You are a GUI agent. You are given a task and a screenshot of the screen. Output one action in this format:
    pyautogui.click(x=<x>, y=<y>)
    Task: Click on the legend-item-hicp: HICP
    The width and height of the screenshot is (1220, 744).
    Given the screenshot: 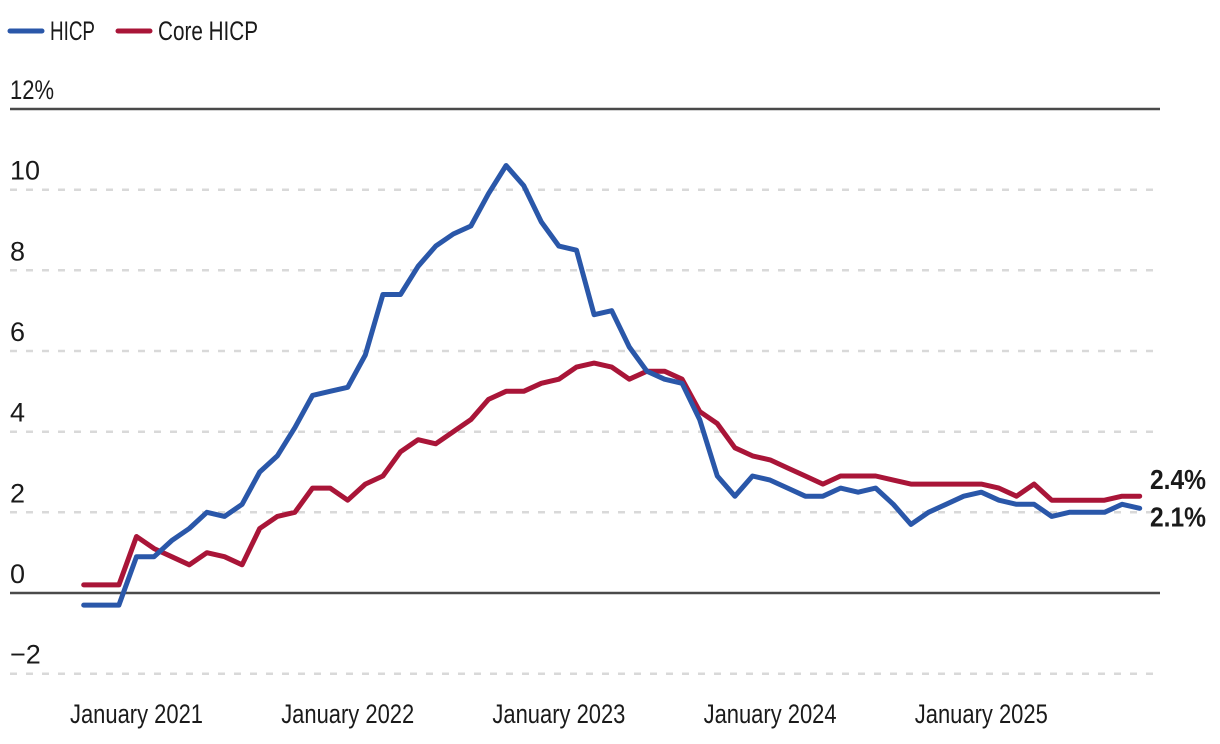 What is the action you would take?
    pyautogui.click(x=51, y=31)
    